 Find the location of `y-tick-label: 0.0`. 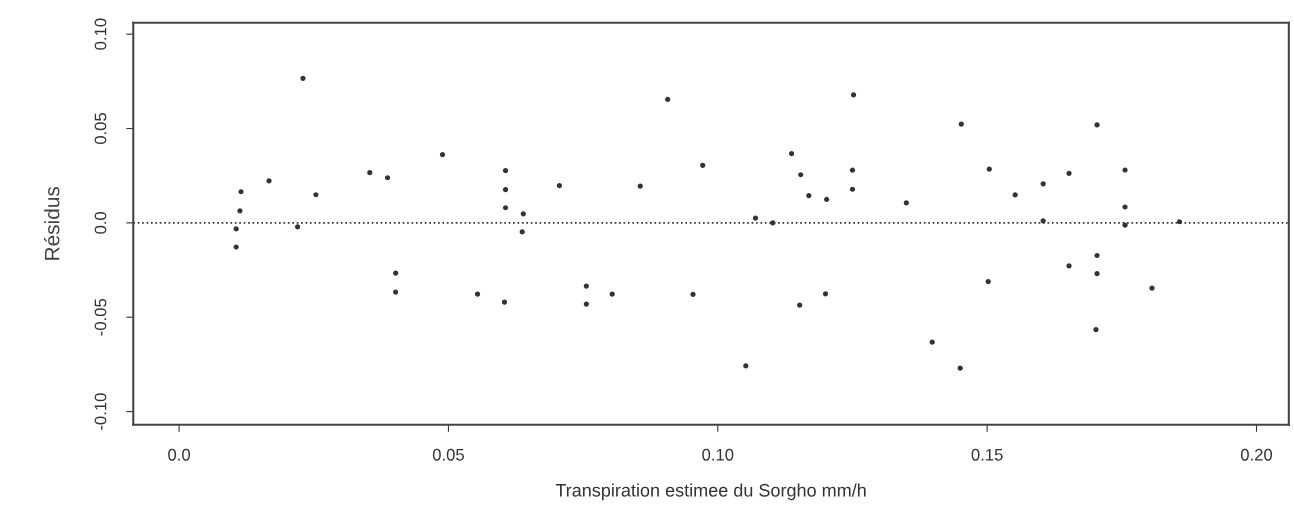

y-tick-label: 0.0 is located at coordinates (100, 222).